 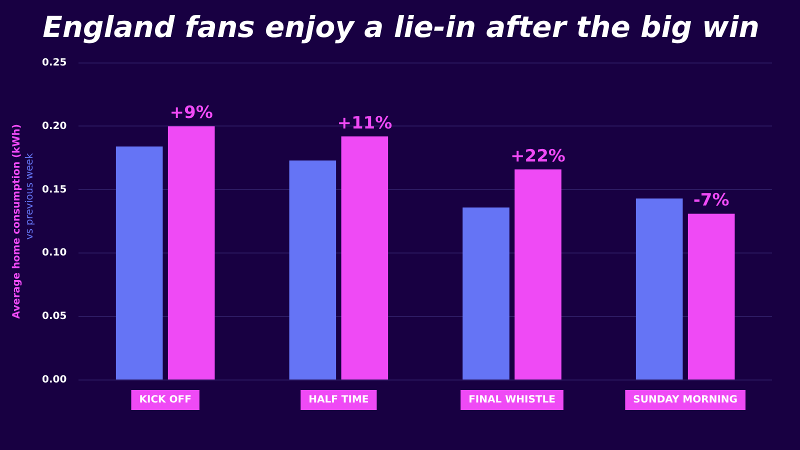 I want to click on y-tick-label: 0.20, so click(x=54, y=126).